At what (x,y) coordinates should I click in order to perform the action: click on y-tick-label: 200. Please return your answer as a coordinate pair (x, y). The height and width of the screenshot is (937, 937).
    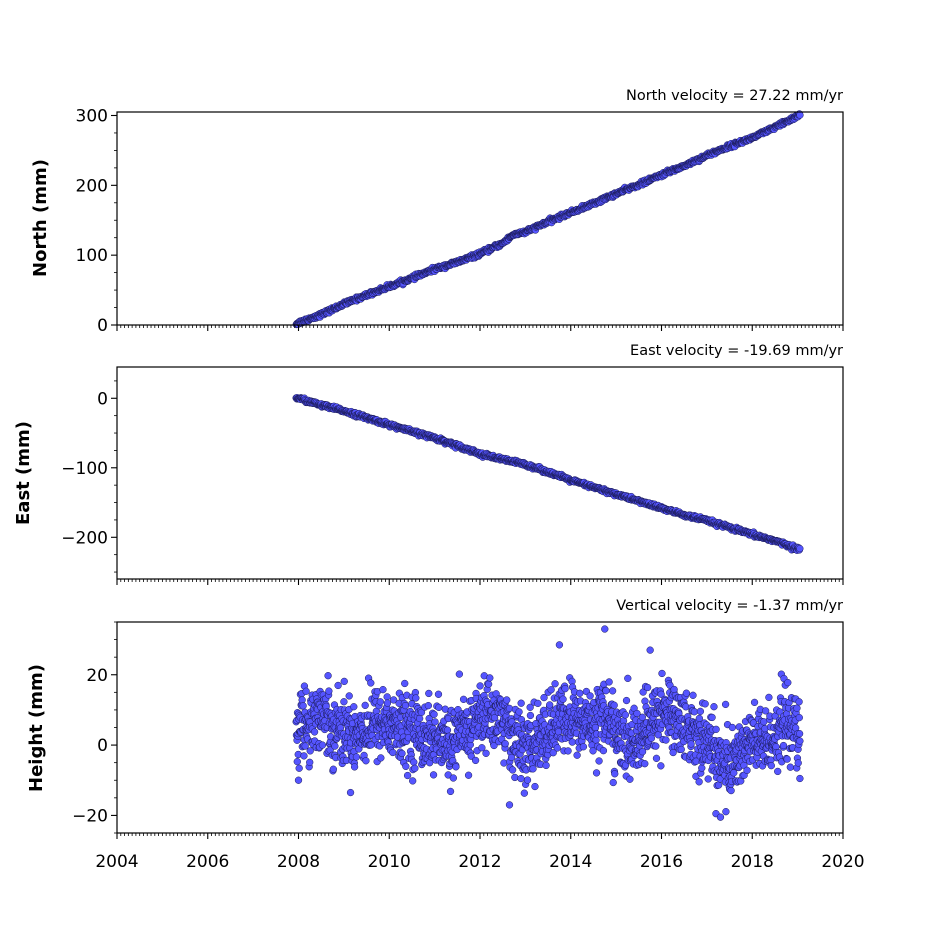
    Looking at the image, I should click on (92, 186).